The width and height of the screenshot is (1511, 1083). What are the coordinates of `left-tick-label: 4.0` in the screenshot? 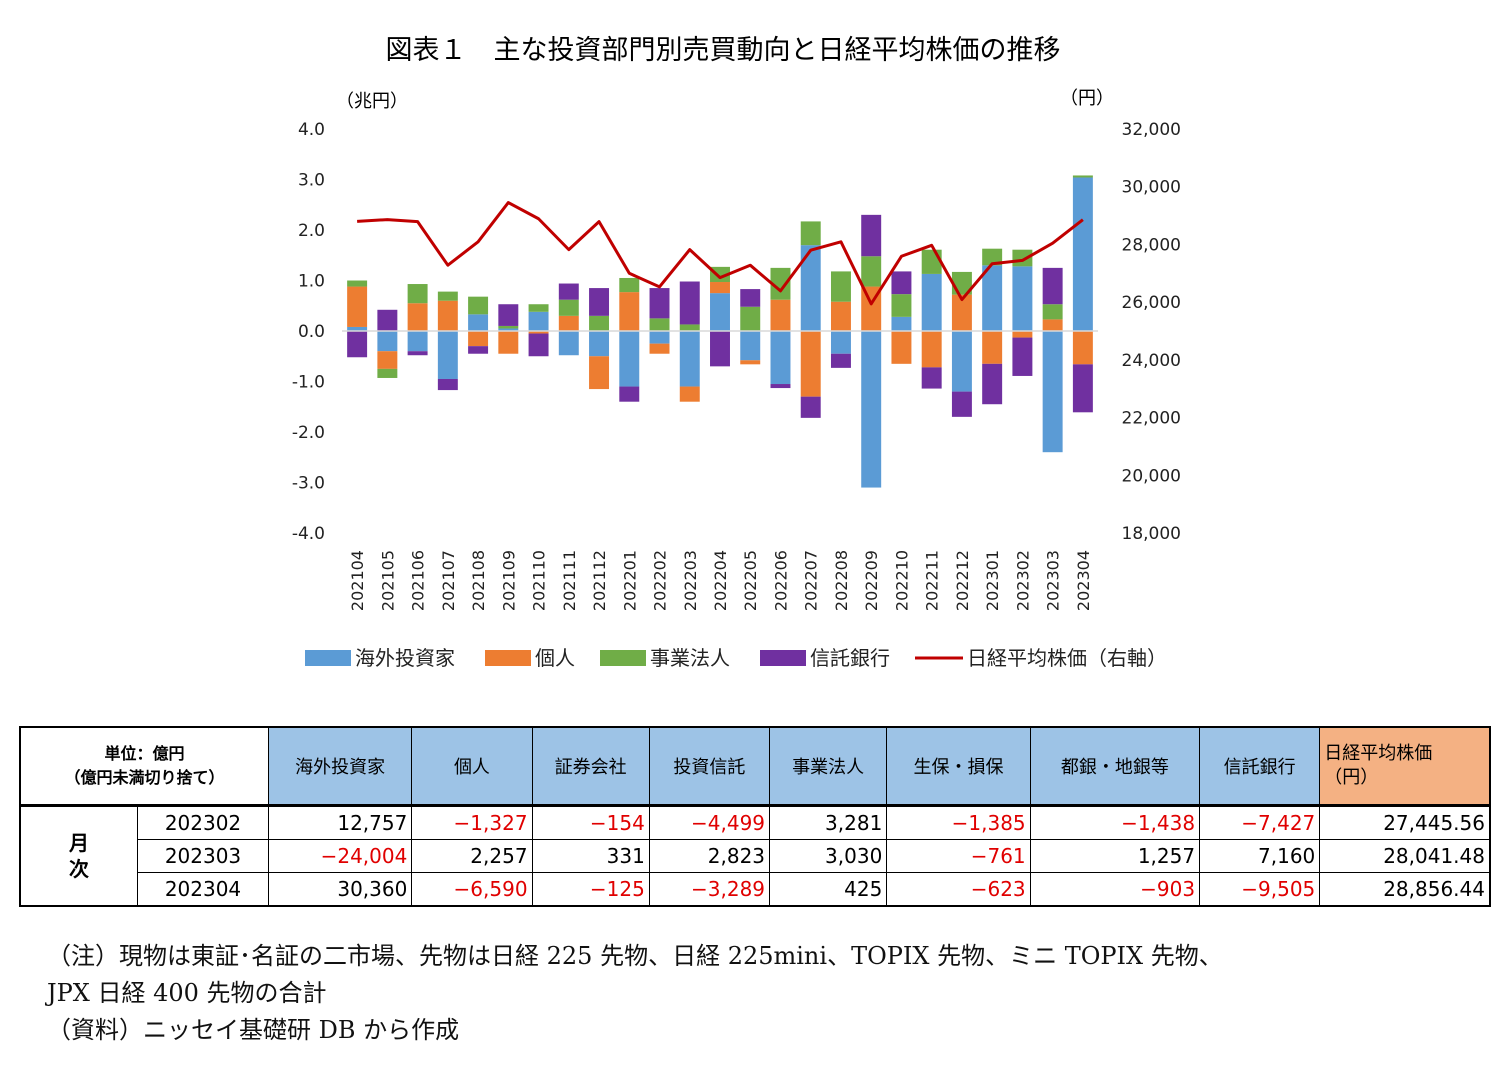 It's located at (311, 130).